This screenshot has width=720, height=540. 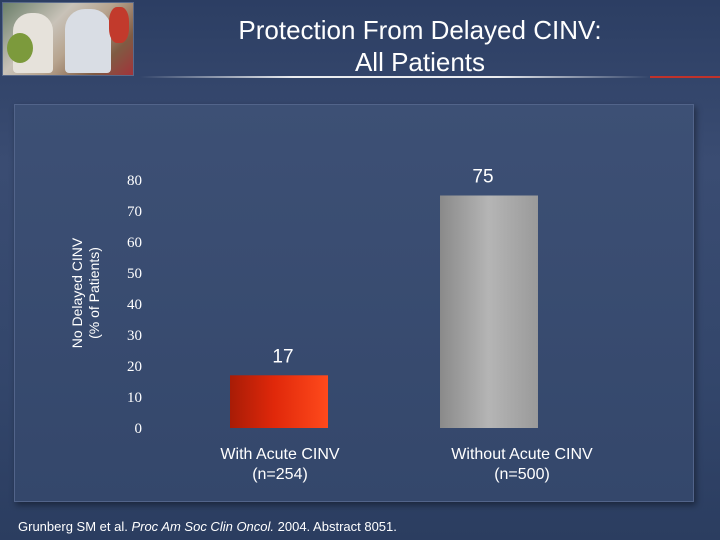 I want to click on slide-title-line2: All Patients, so click(x=420, y=62).